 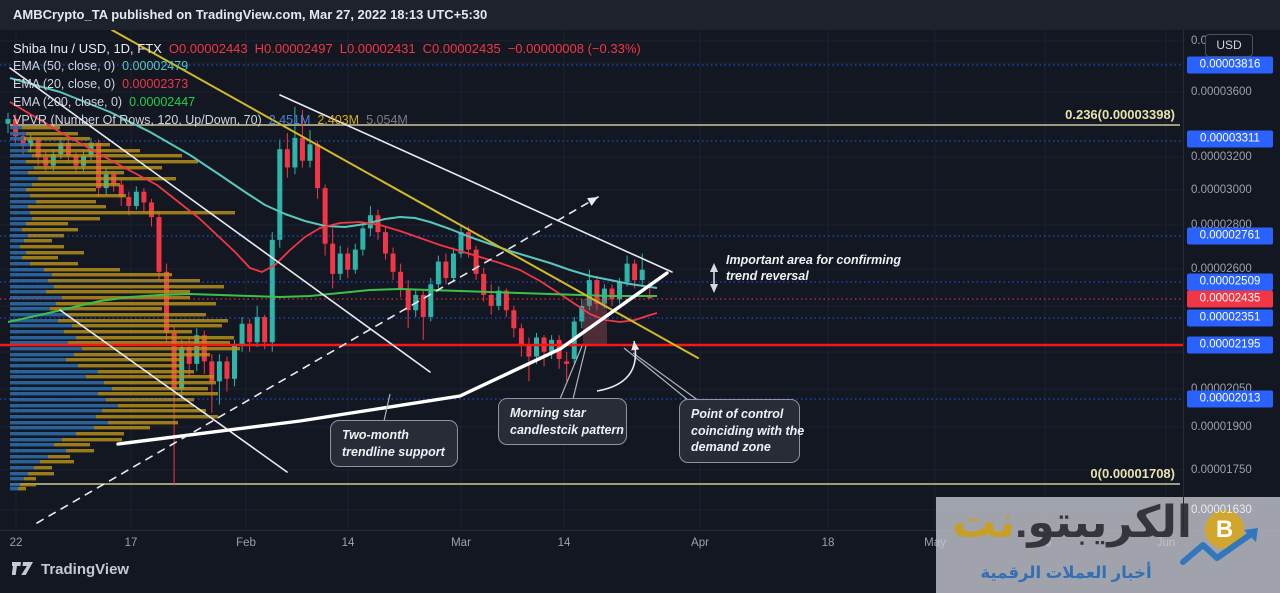 What do you see at coordinates (330, 102) in the screenshot?
I see `legend-ema200-row: EMA (200, close, 0) 0.00002447` at bounding box center [330, 102].